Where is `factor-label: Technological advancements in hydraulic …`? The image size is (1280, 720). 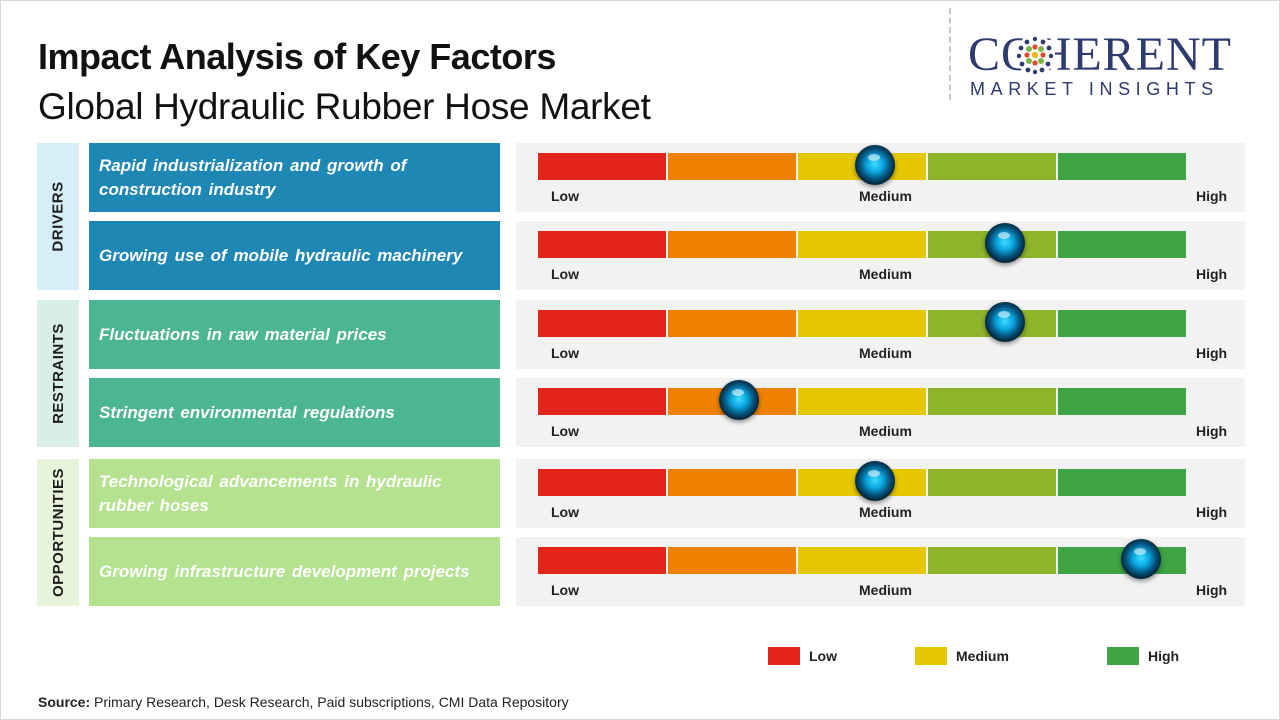 factor-label: Technological advancements in hydraulic … is located at coordinates (270, 493).